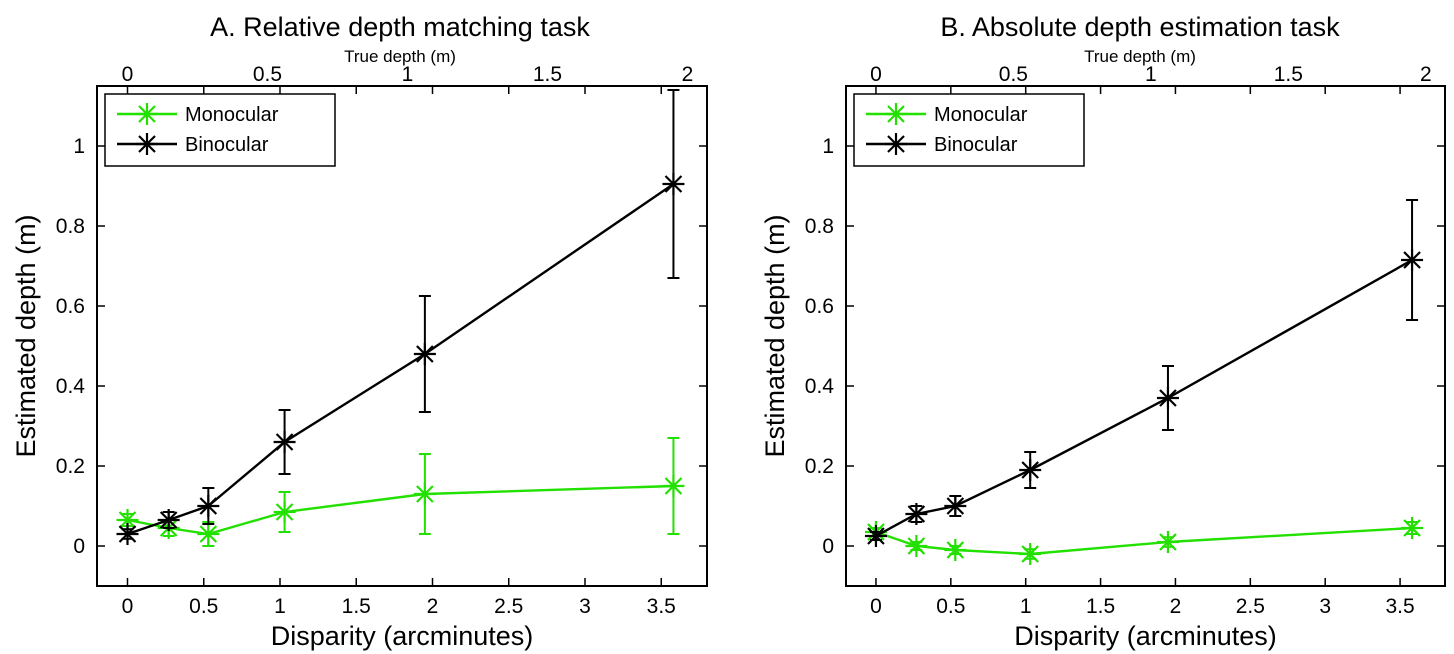 The height and width of the screenshot is (654, 1454). What do you see at coordinates (400, 27) in the screenshot?
I see `chart-title: A. Relative depth matching task` at bounding box center [400, 27].